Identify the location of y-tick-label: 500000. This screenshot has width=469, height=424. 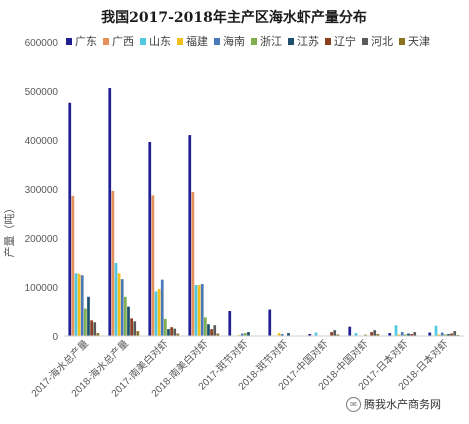
(42, 92).